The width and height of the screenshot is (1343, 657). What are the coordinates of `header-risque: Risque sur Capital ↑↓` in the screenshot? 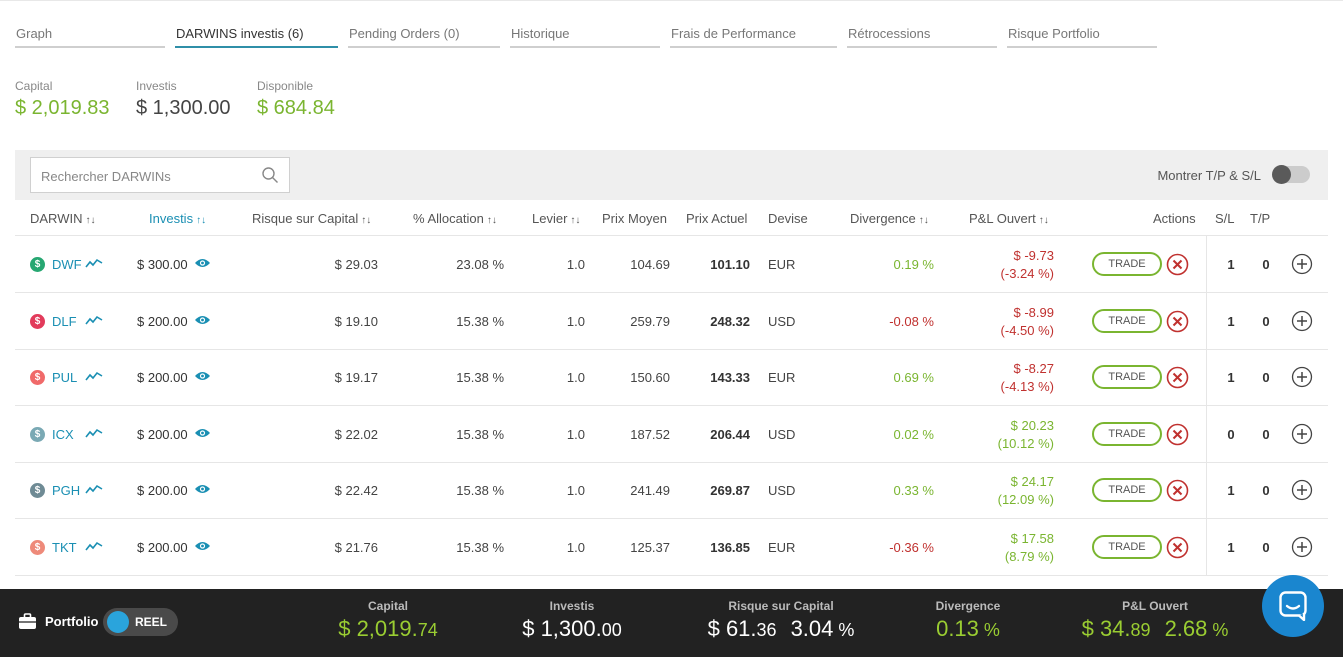 It's located at (311, 218).